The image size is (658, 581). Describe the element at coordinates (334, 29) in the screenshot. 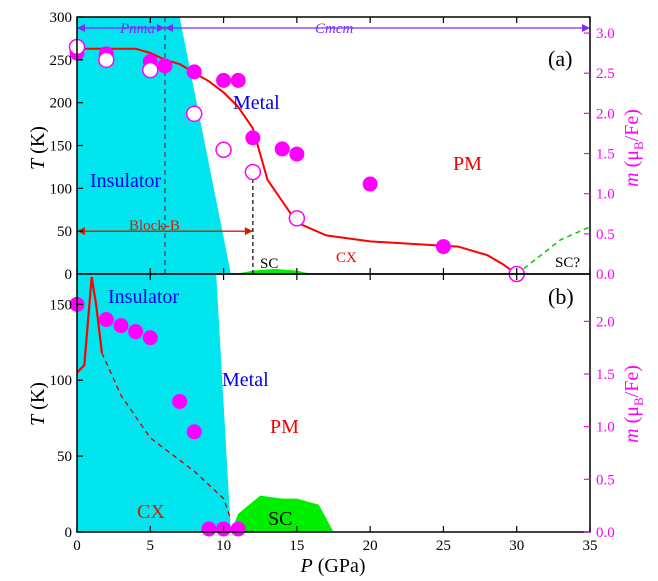

I see `cmcm-label: Cmcm` at that location.